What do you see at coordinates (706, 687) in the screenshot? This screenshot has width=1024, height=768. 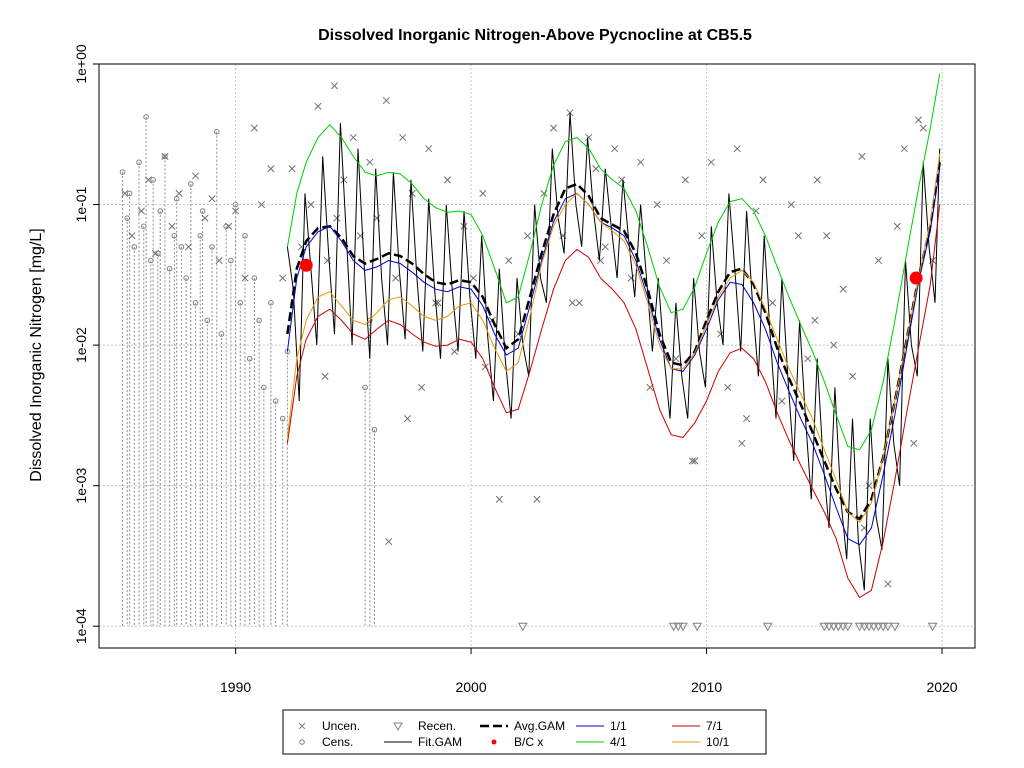 I see `x-tick-label: 2010` at bounding box center [706, 687].